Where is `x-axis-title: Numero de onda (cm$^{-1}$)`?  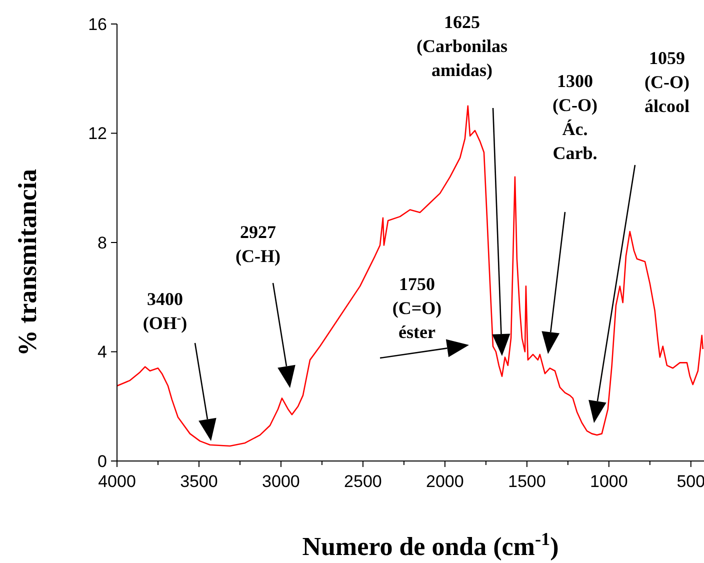 x-axis-title: Numero de onda (cm$^{-1}$) is located at coordinates (430, 545).